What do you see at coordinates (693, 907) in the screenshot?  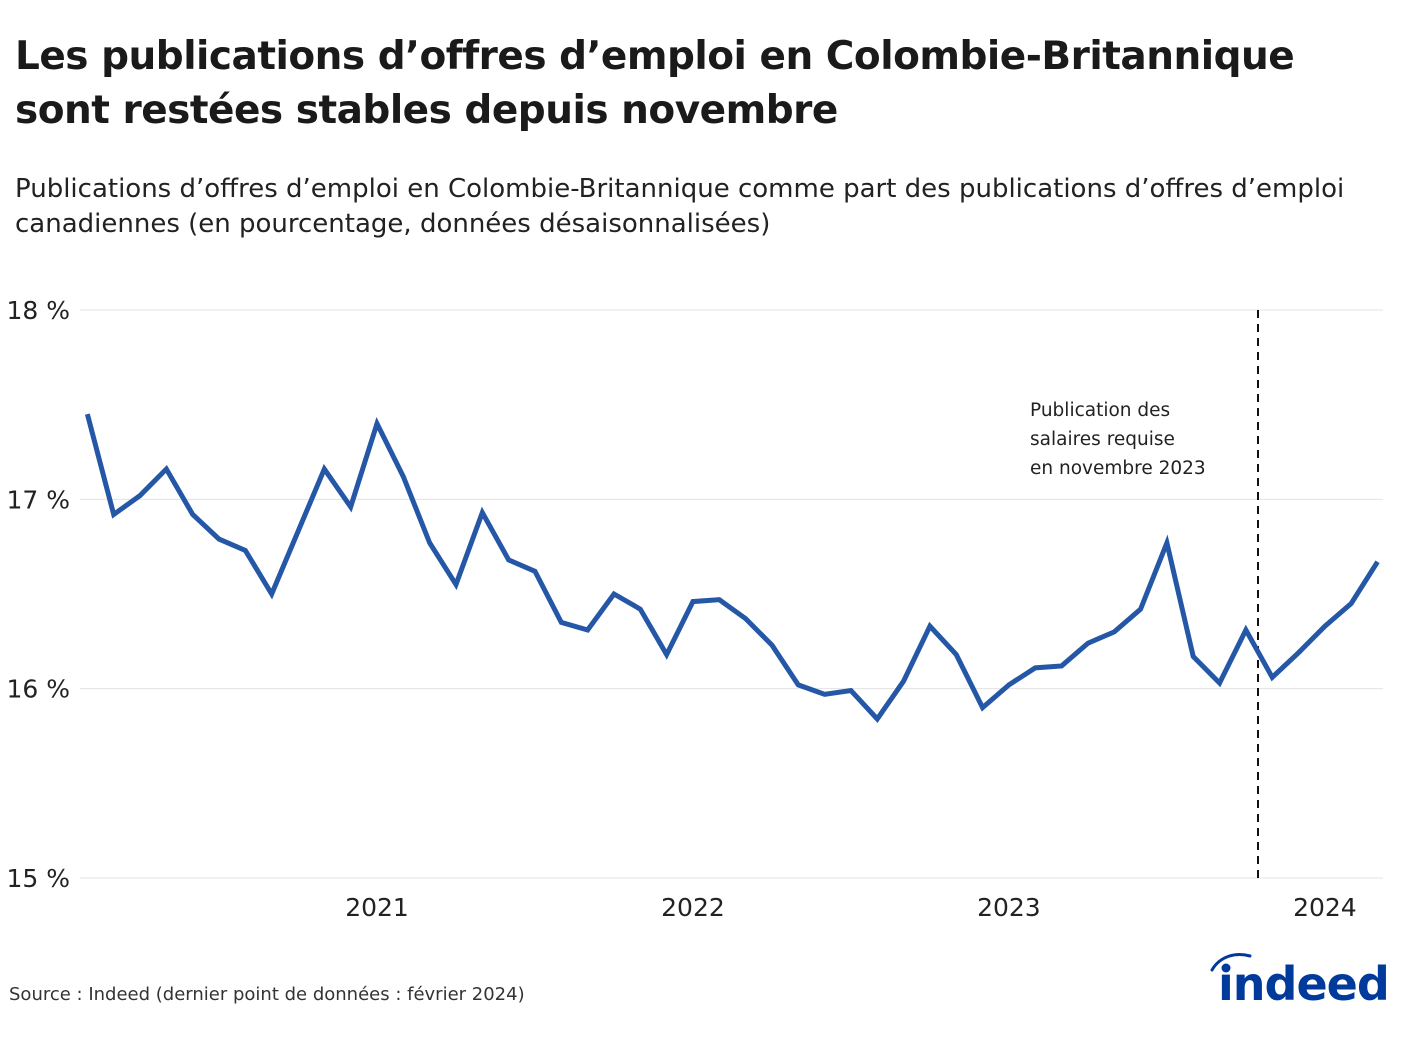 I see `x-tick-label: 2022` at bounding box center [693, 907].